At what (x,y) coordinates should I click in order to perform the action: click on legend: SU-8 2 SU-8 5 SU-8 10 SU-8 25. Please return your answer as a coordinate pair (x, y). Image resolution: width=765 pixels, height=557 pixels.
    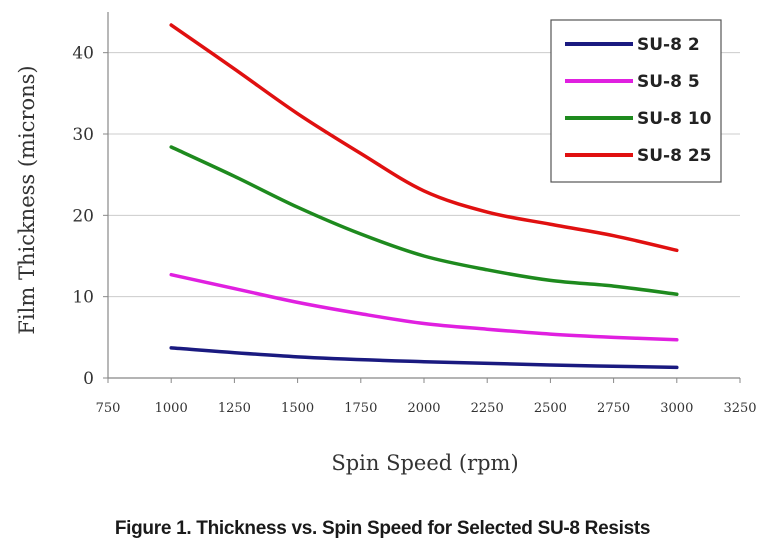
    Looking at the image, I should click on (636, 101).